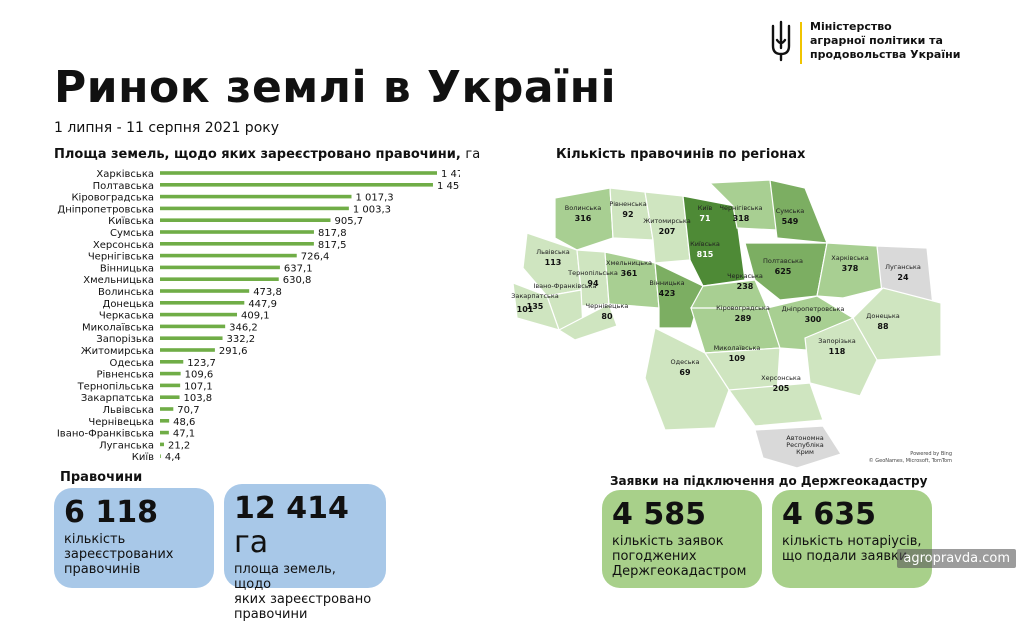 The height and width of the screenshot is (622, 1024). I want to click on map-region-name: Івано-Франківська, so click(564, 286).